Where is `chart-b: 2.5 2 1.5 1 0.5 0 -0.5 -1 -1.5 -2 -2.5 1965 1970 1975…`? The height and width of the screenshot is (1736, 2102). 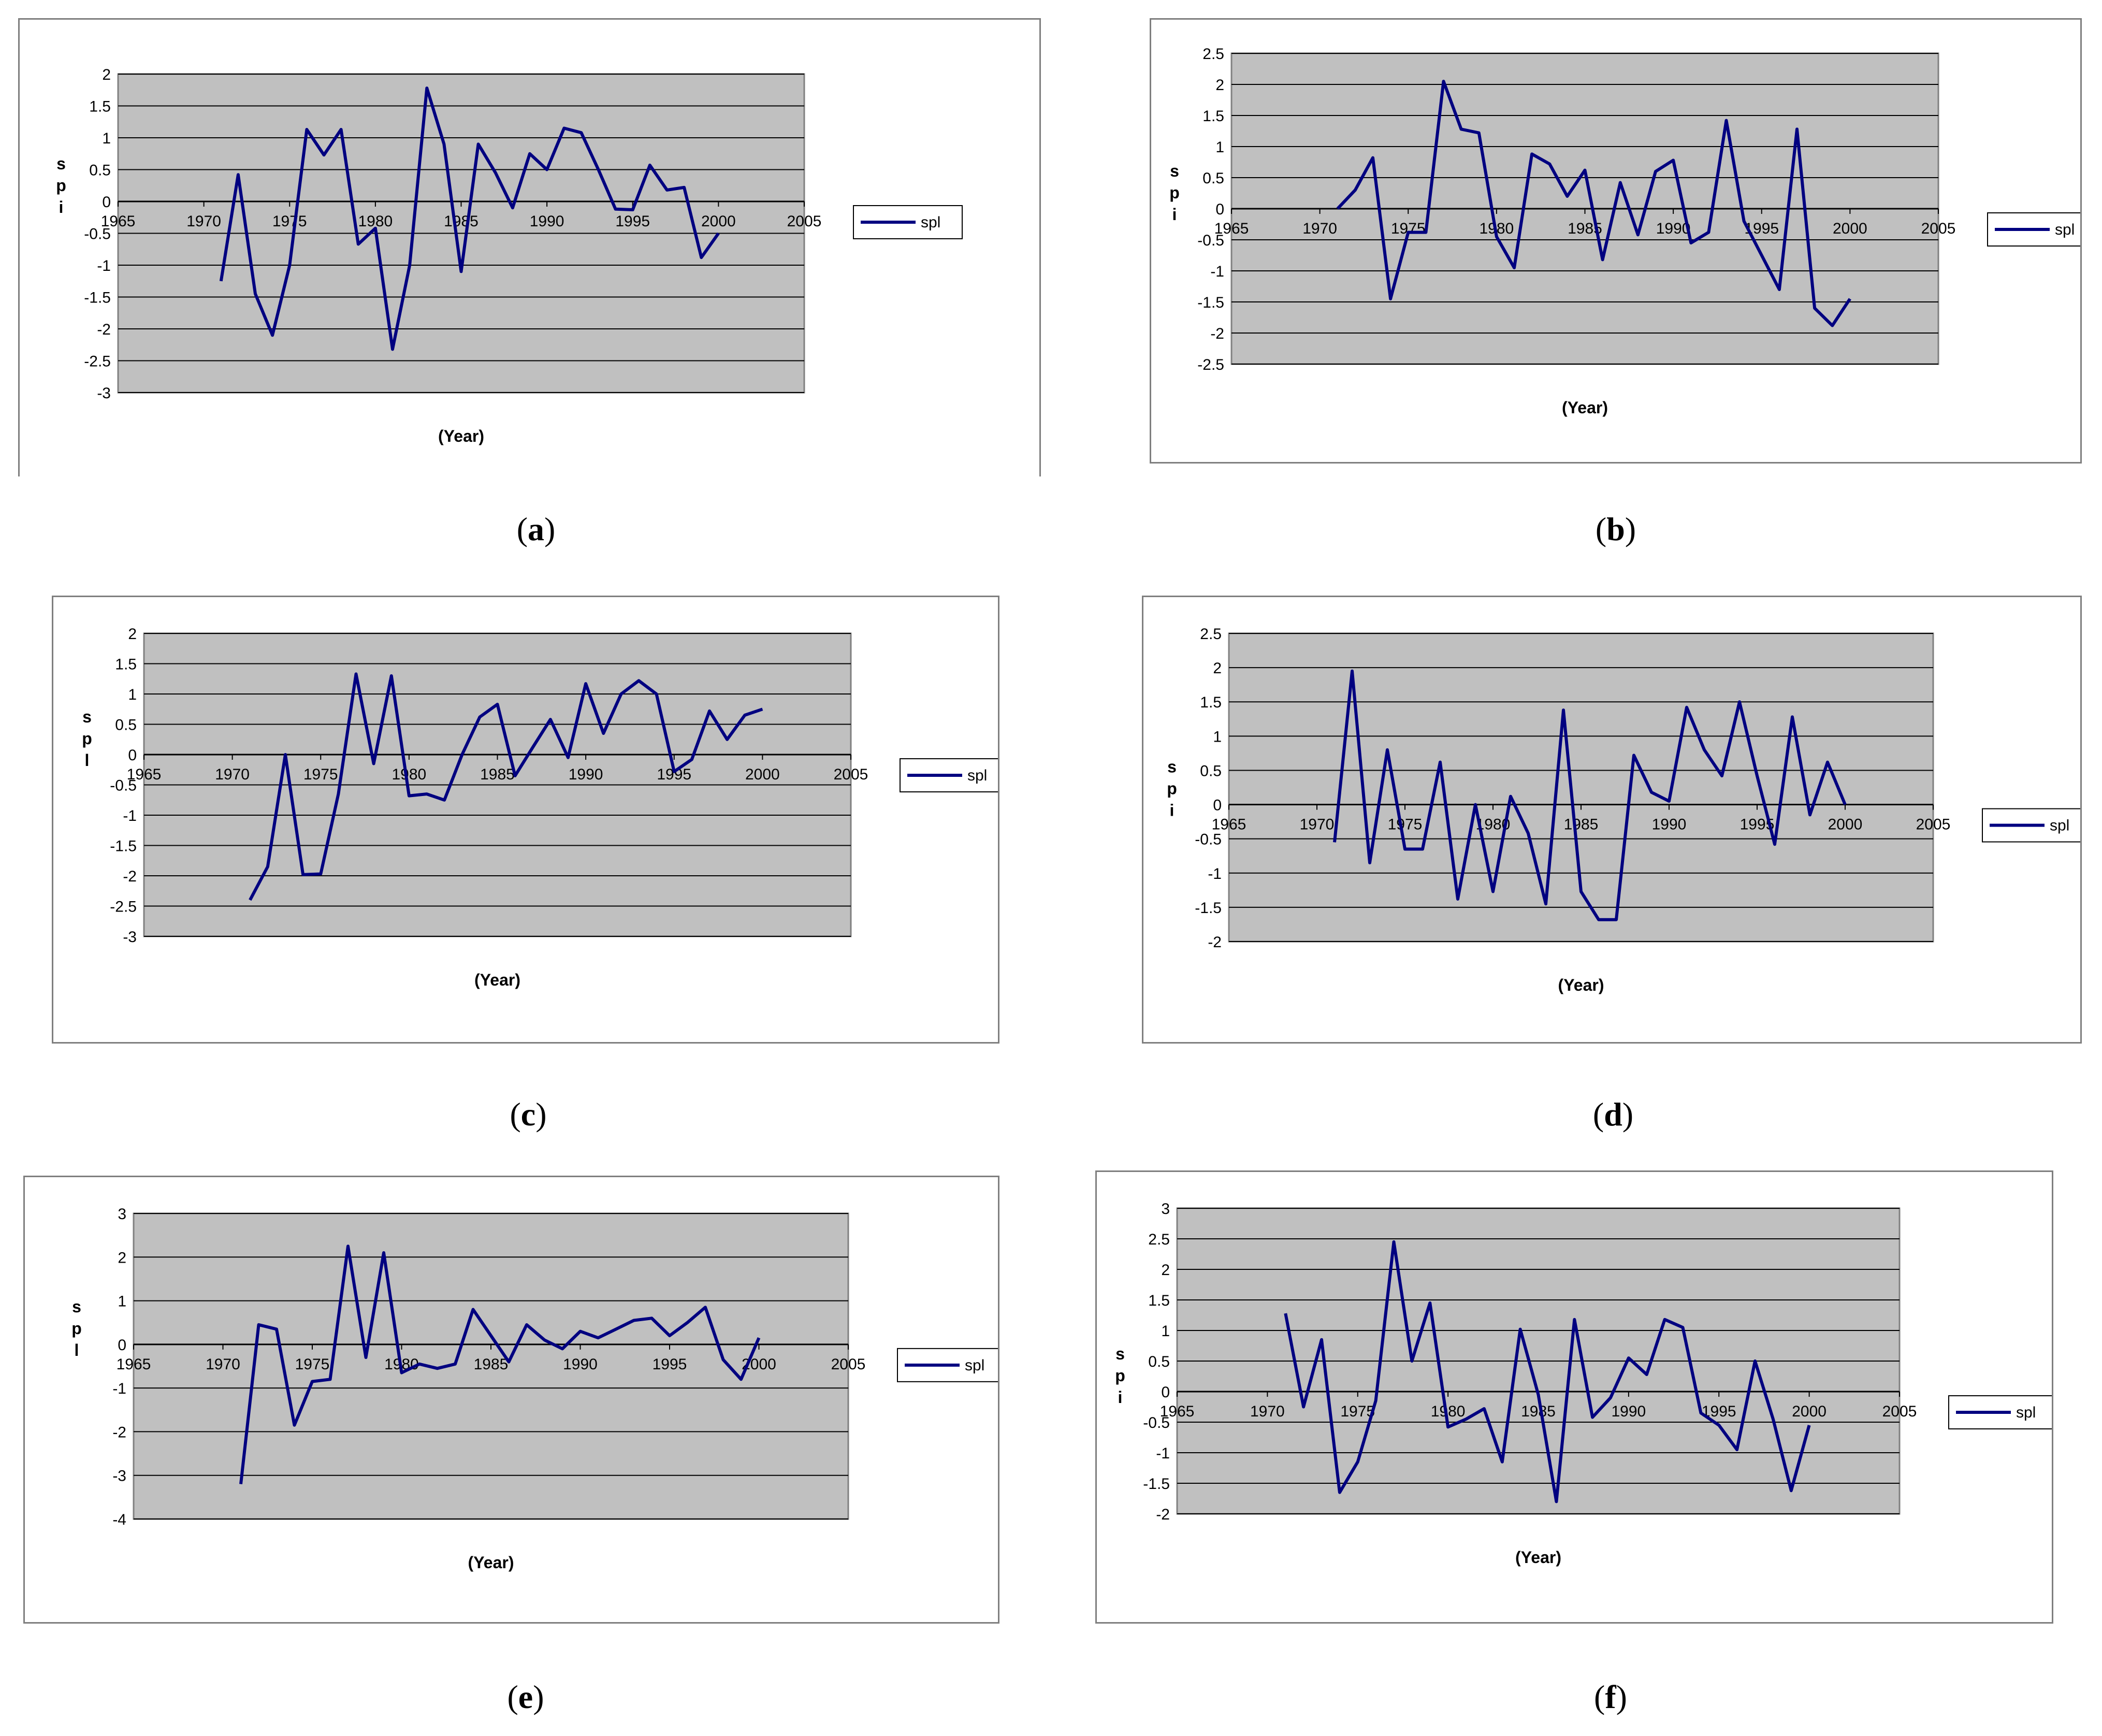 chart-b: 2.5 2 1.5 1 0.5 0 -0.5 -1 -1.5 -2 -2.5 1965 1970 1975… is located at coordinates (1616, 241).